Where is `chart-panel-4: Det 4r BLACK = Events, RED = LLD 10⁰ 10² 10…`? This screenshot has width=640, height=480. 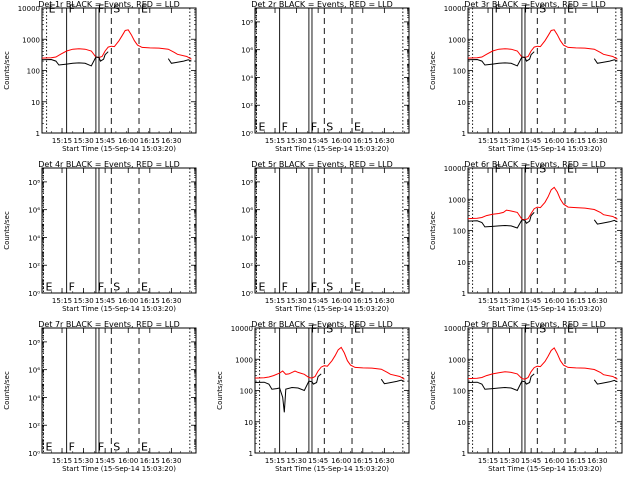 chart-panel-4: Det 4r BLACK = Events, RED = LLD 10⁰ 10² 10… is located at coordinates (100, 236).